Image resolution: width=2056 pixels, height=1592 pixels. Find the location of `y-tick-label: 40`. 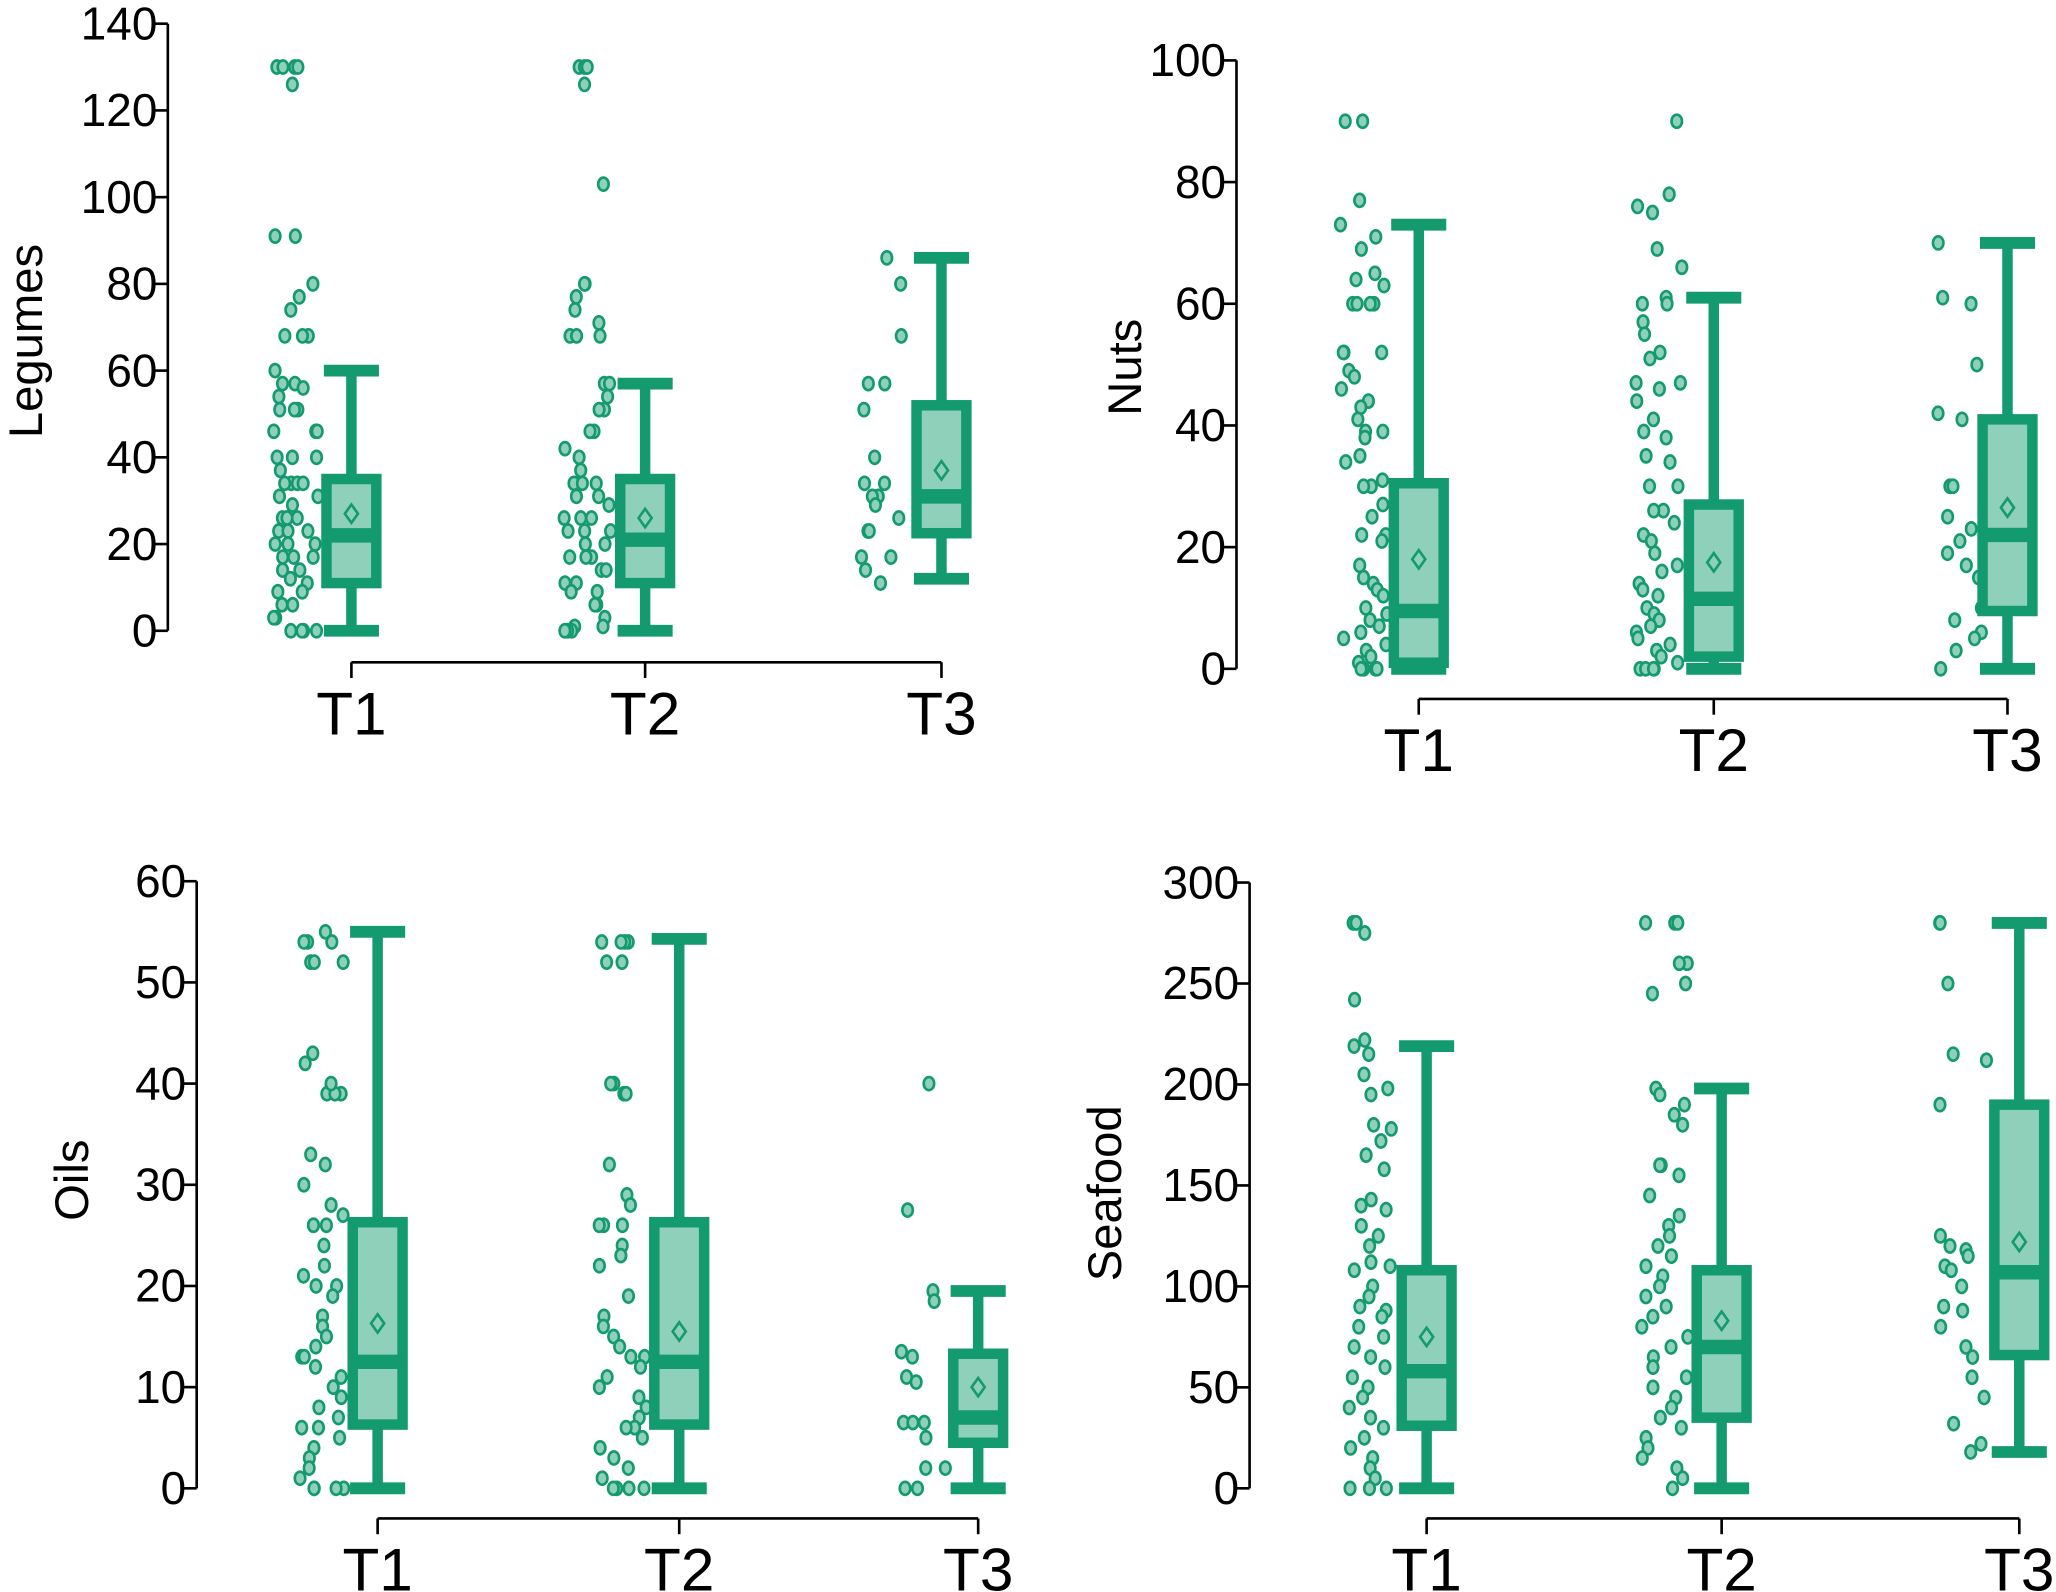

y-tick-label: 40 is located at coordinates (131, 457).